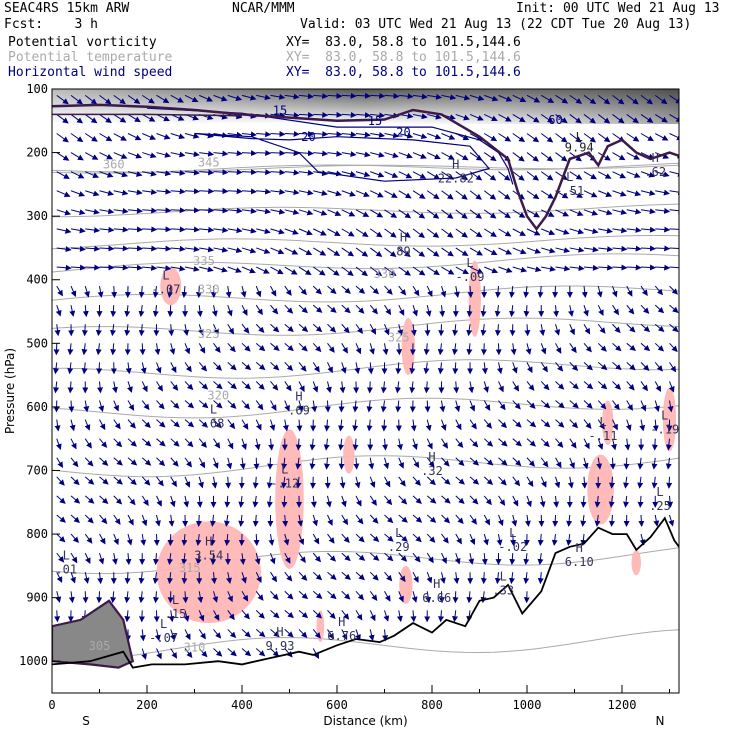 Image resolution: width=740 pixels, height=740 pixels. What do you see at coordinates (655, 158) in the screenshot?
I see `extremum-kind: H` at bounding box center [655, 158].